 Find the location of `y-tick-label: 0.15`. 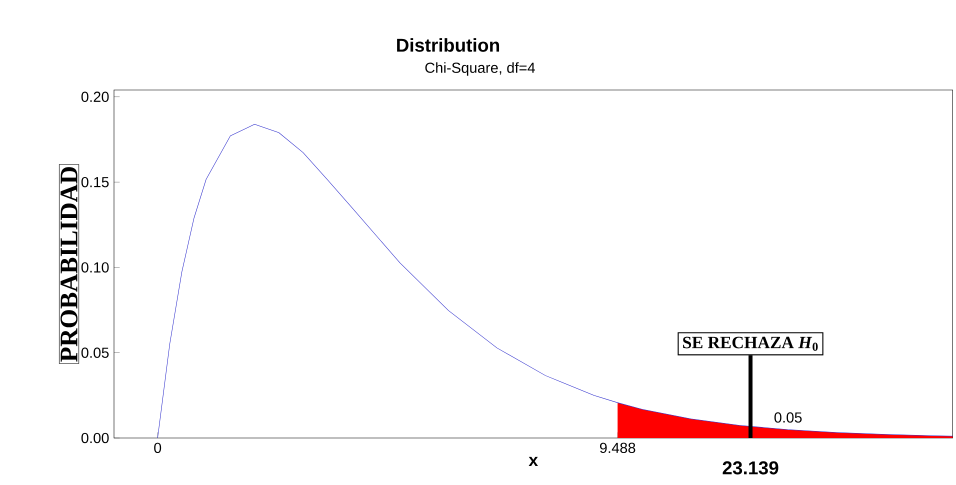

y-tick-label: 0.15 is located at coordinates (95, 182).